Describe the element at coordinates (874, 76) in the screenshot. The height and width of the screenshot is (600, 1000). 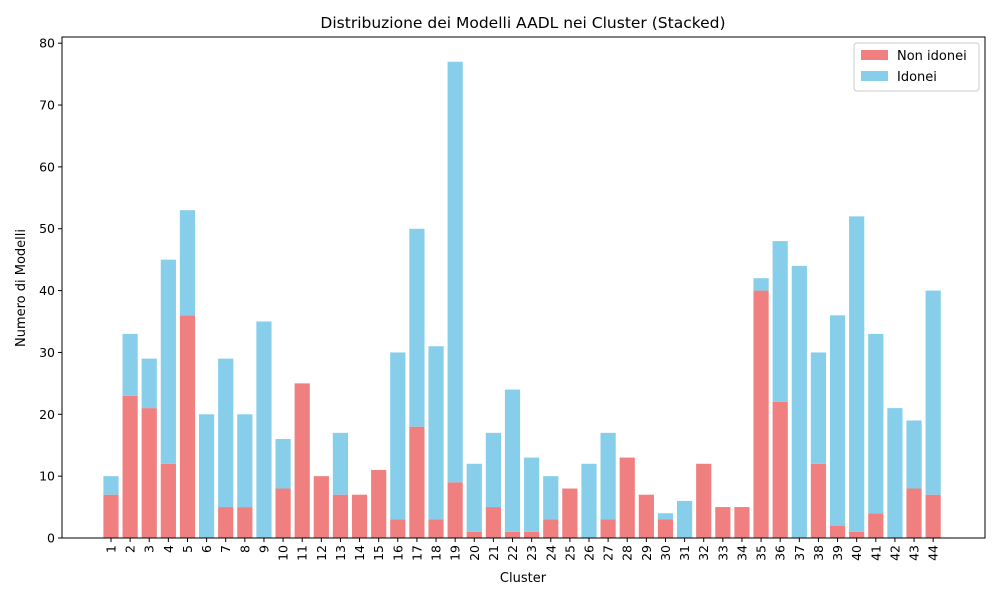
I see `legend-swatch-idonei` at that location.